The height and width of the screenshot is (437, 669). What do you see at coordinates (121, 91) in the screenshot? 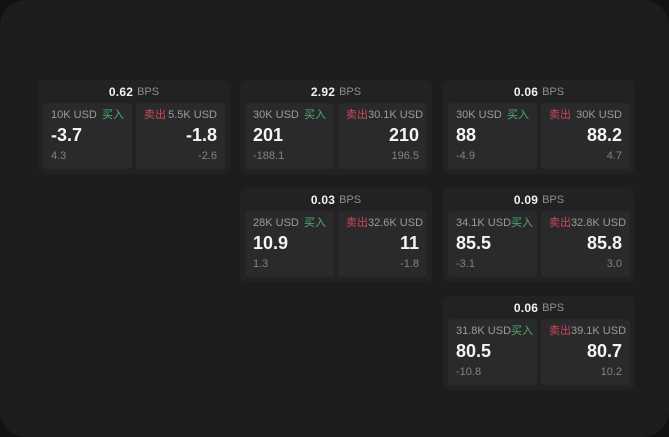
I see `bps-value: 0.62` at bounding box center [121, 91].